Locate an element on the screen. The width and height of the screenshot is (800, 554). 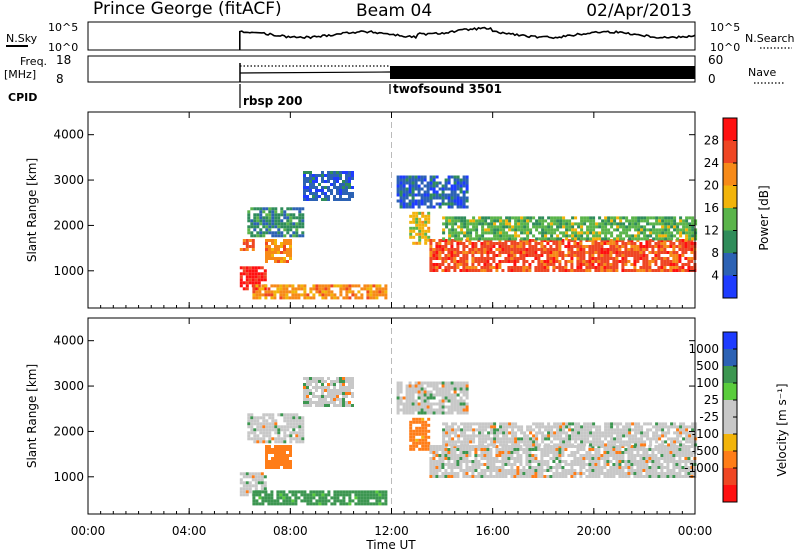
freq-label-2: [MHz] is located at coordinates (20, 74).